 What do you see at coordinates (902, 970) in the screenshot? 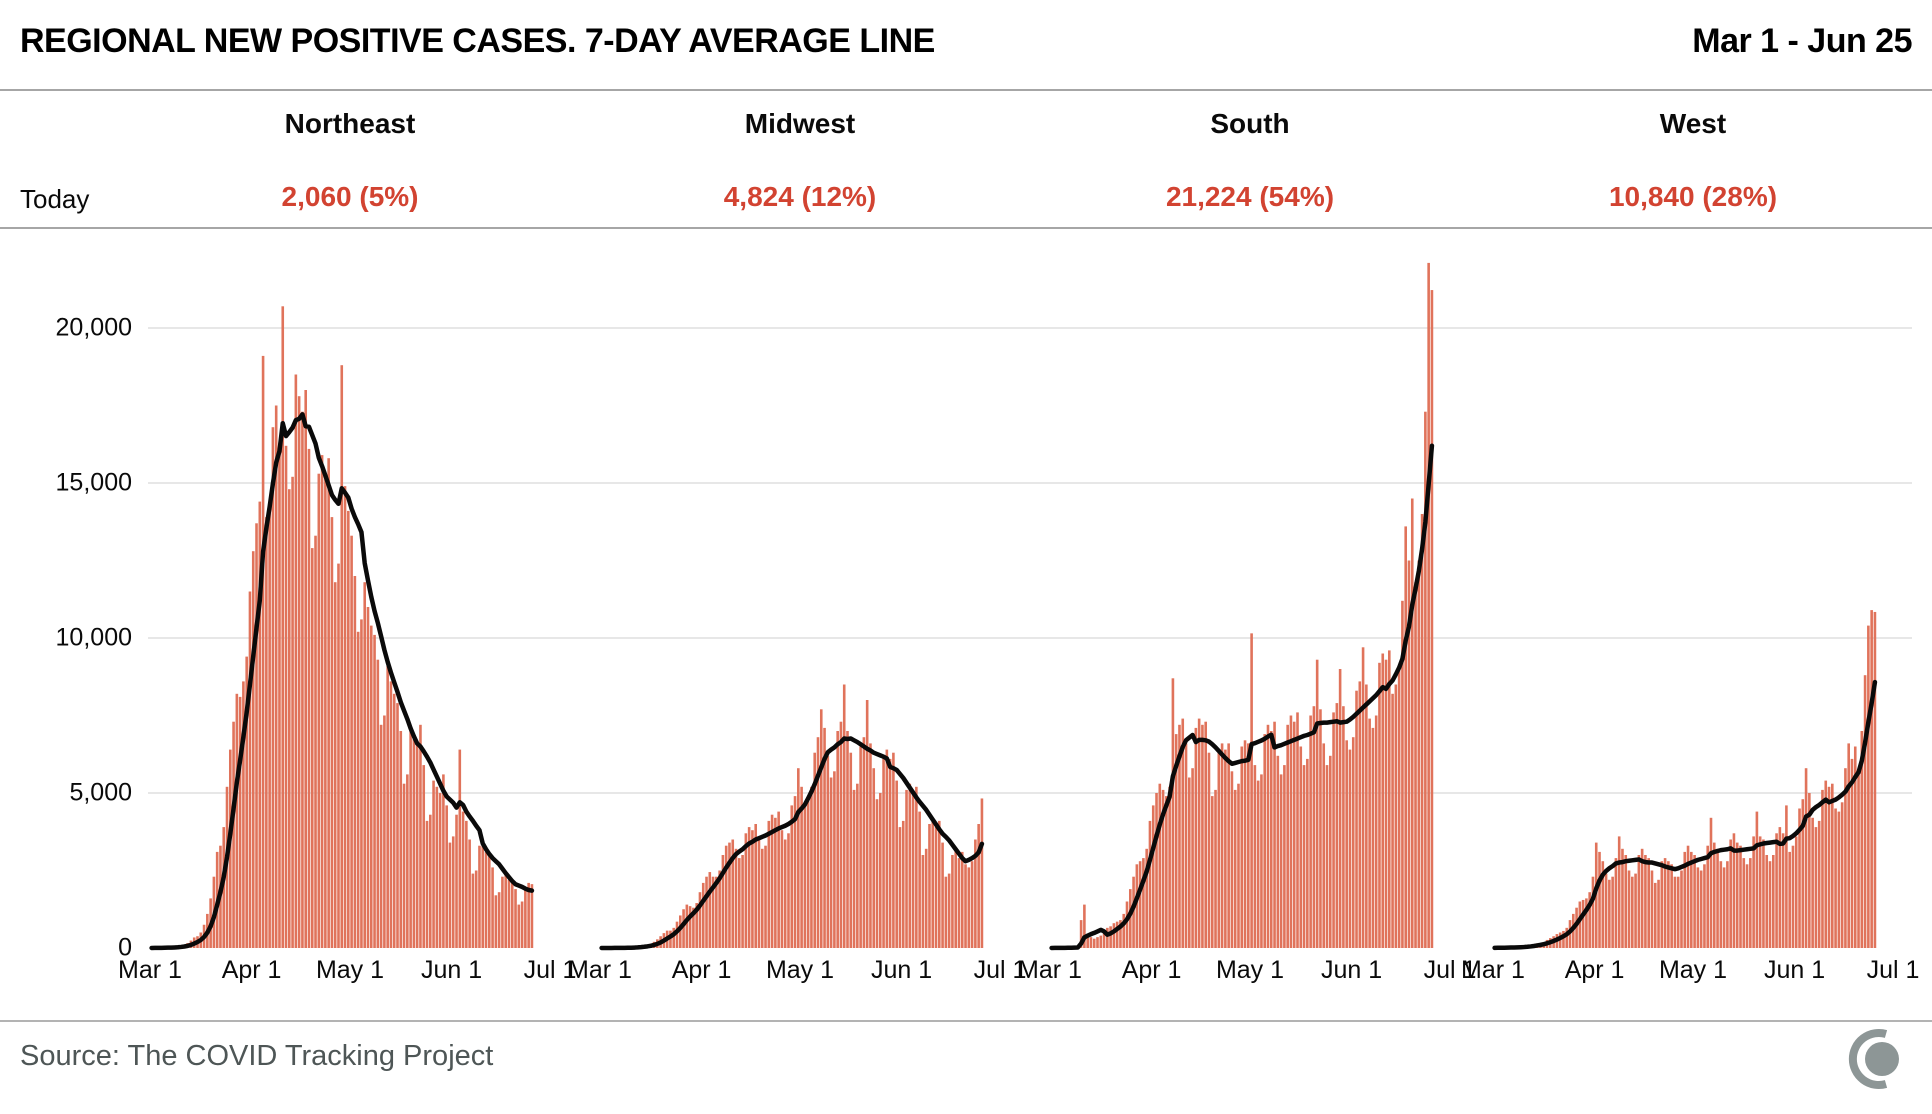
I see `x-axis-tick-label: Jun 1` at bounding box center [902, 970].